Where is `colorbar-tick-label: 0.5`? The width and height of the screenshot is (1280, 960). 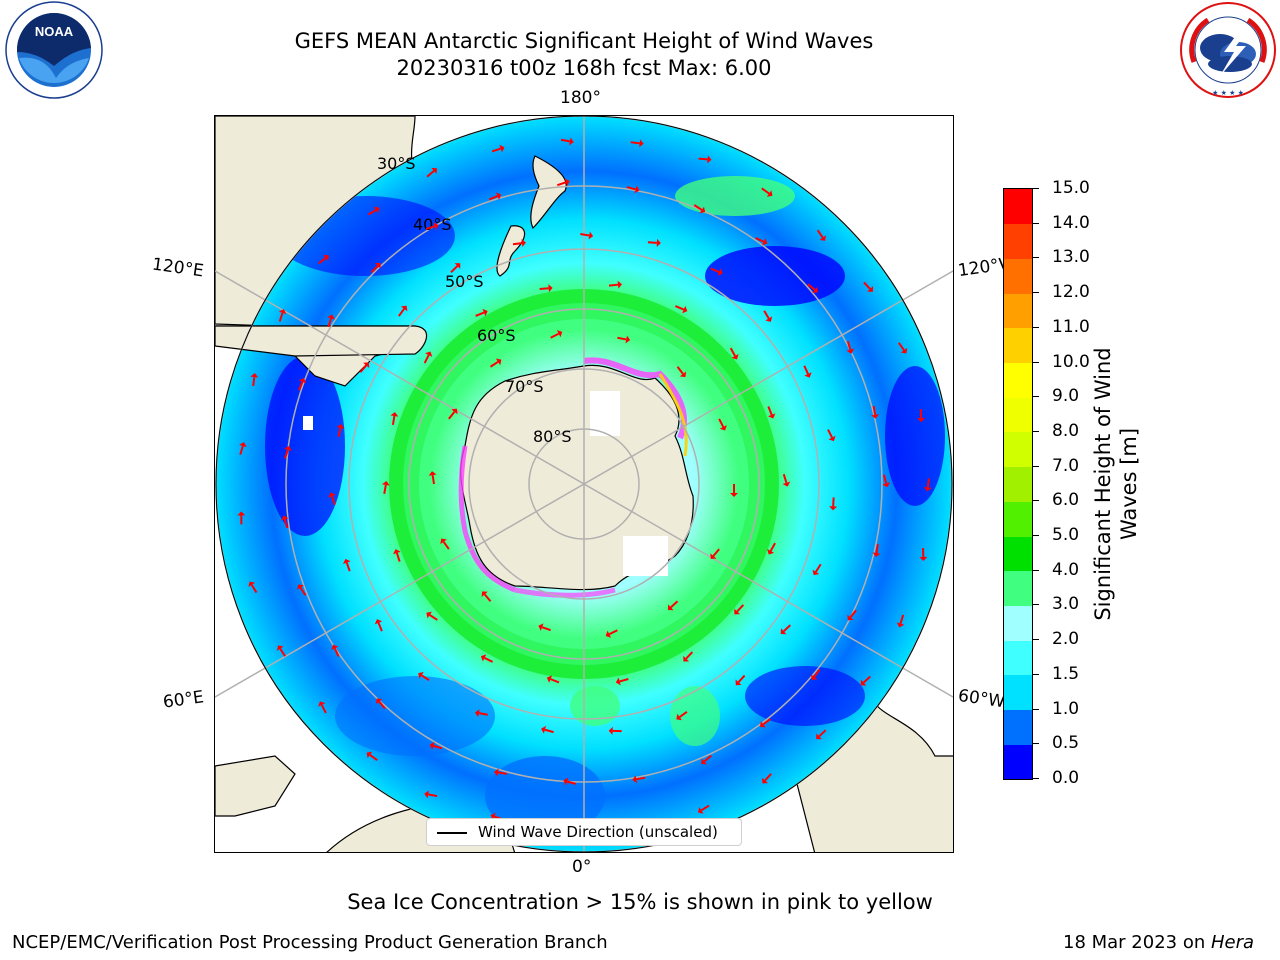 colorbar-tick-label: 0.5 is located at coordinates (1066, 743).